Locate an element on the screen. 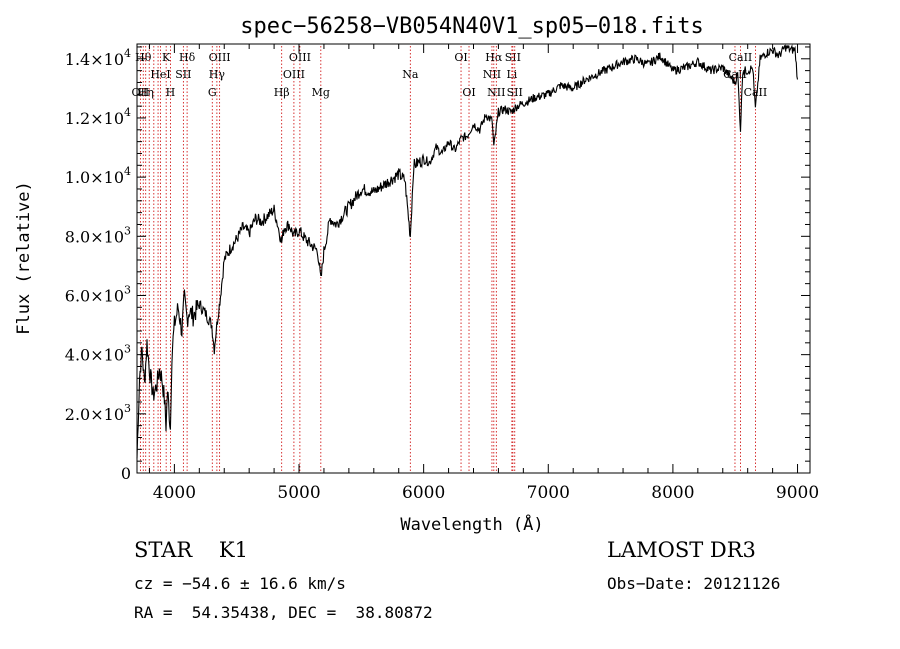 This screenshot has width=900, height=649. line-label-6: HeI is located at coordinates (160, 74).